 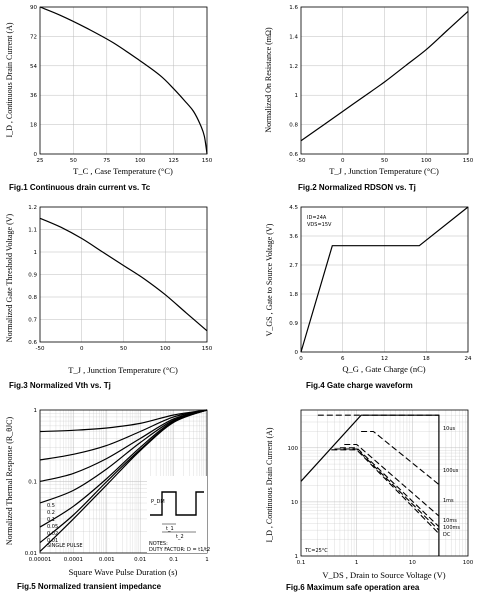 What do you see at coordinates (33, 37) in the screenshot?
I see `y-tick-label: 72` at bounding box center [33, 37].